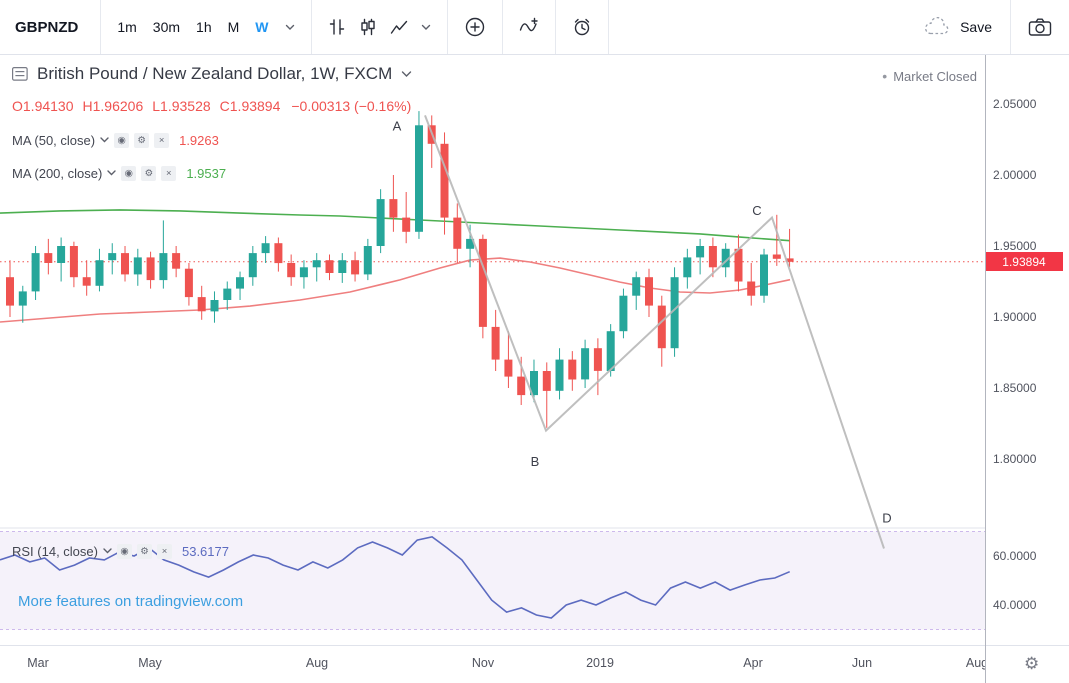 Image resolution: width=1069 pixels, height=683 pixels. What do you see at coordinates (124, 551) in the screenshot?
I see `rsi-visibility-icon: ◉` at bounding box center [124, 551].